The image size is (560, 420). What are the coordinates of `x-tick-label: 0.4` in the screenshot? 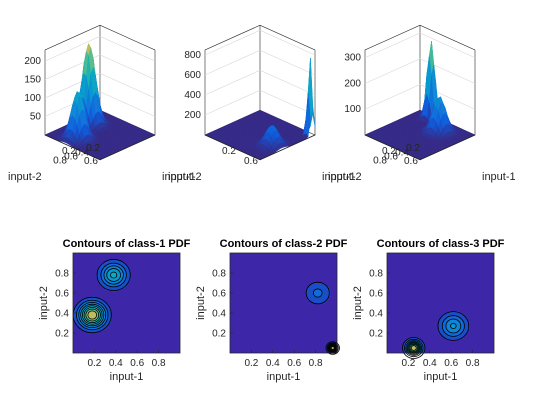 It's located at (116, 363).